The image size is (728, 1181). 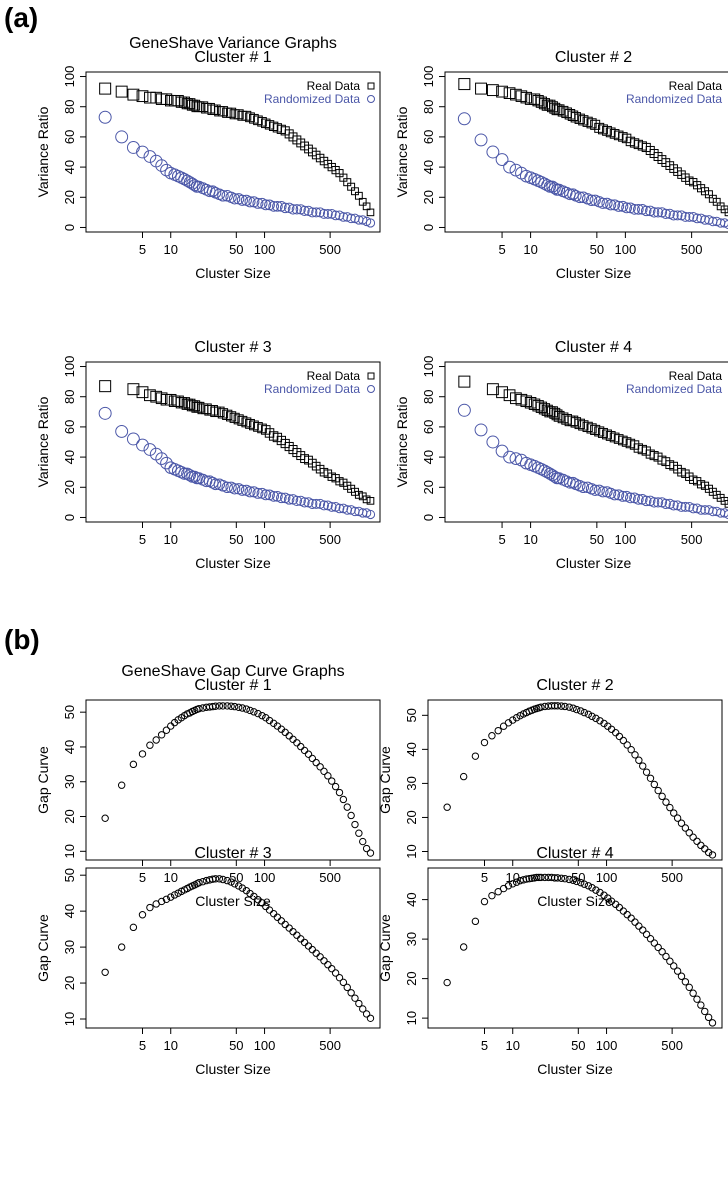 I want to click on x-tick-label: 100, so click(x=265, y=539).